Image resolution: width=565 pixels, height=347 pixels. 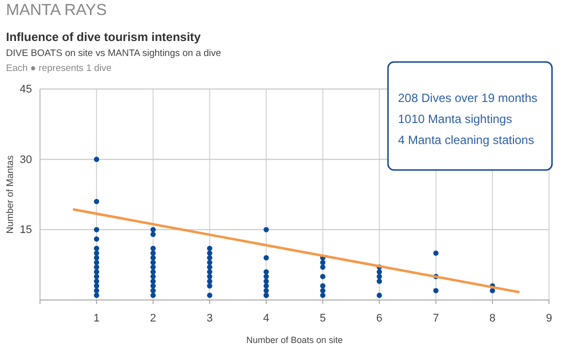 I want to click on chart-title: MANTA RAYS, so click(x=56, y=10).